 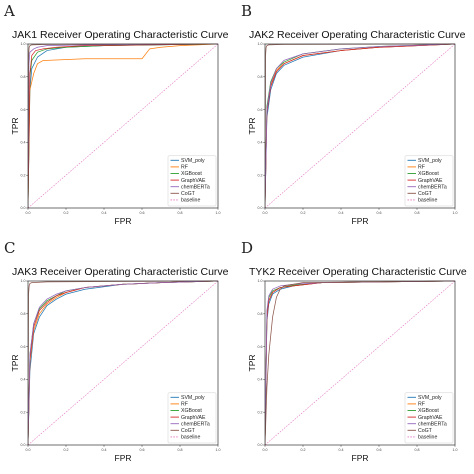 I want to click on panel-letter: D, so click(x=247, y=248).